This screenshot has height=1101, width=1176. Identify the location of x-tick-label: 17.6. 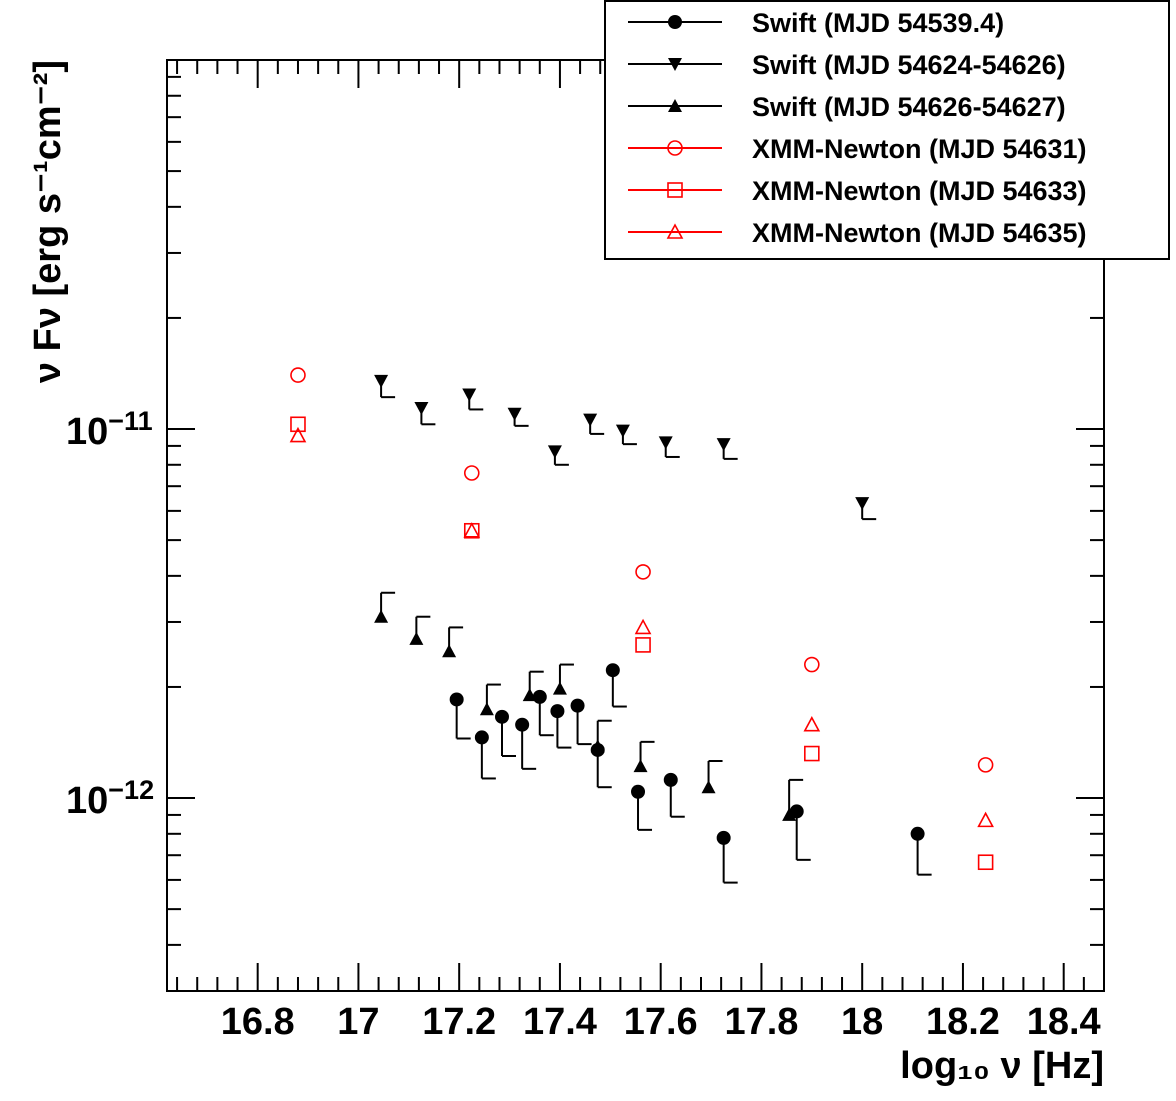
(661, 1022).